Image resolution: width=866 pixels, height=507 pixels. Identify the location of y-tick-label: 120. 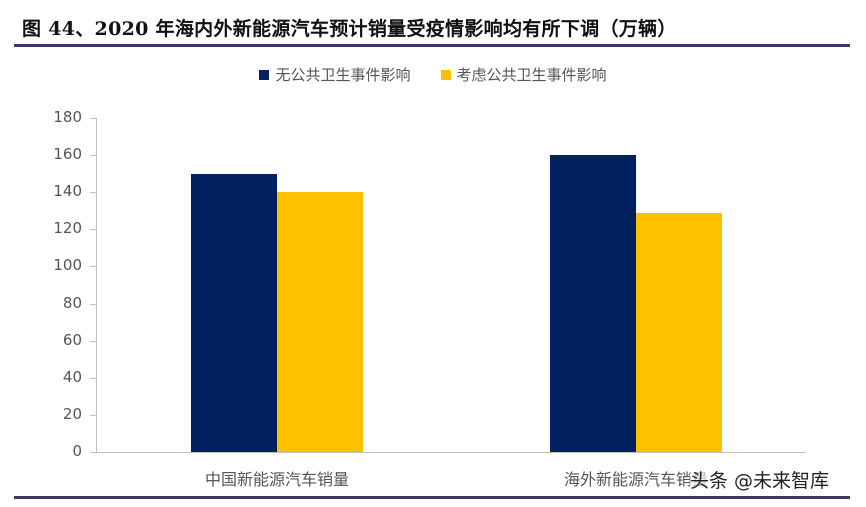
(67, 228).